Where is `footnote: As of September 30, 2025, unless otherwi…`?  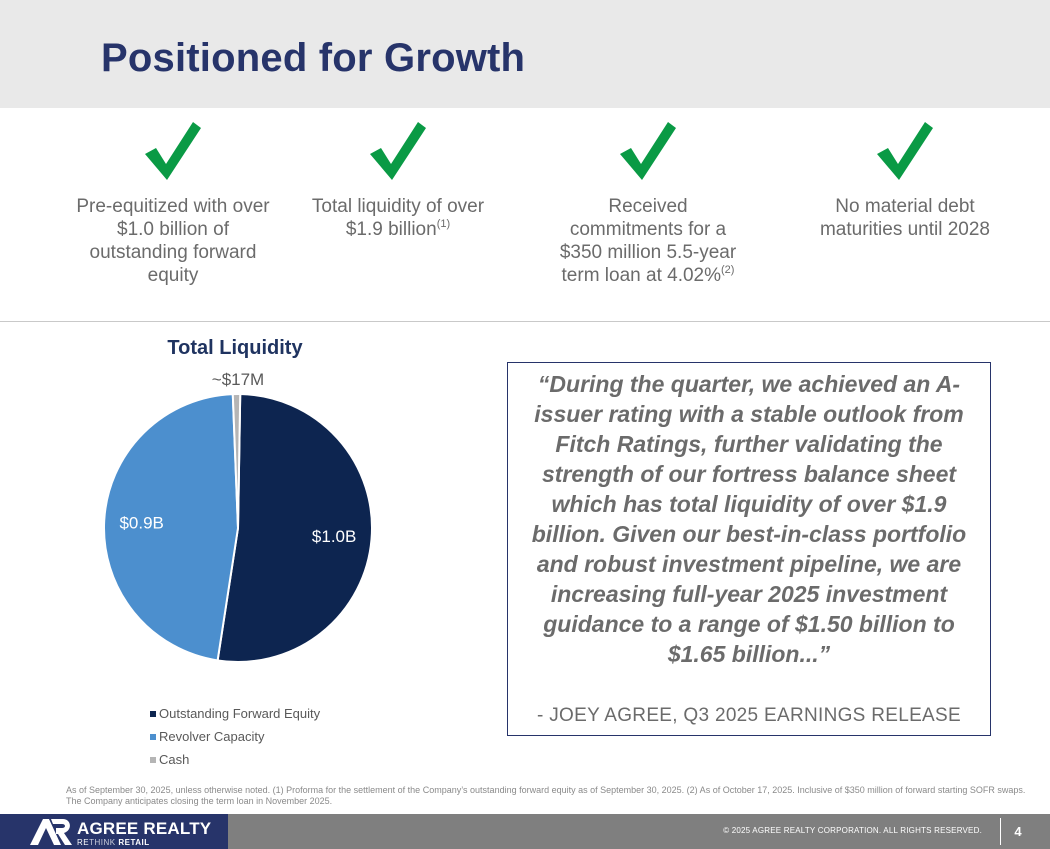 footnote: As of September 30, 2025, unless otherwi… is located at coordinates (546, 795).